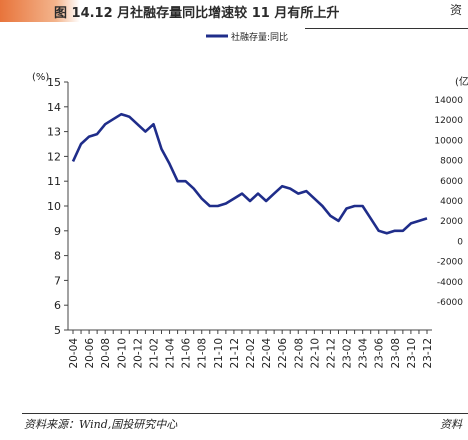  Describe the element at coordinates (451, 222) in the screenshot. I see `right-y-tick-label: 2000` at that location.